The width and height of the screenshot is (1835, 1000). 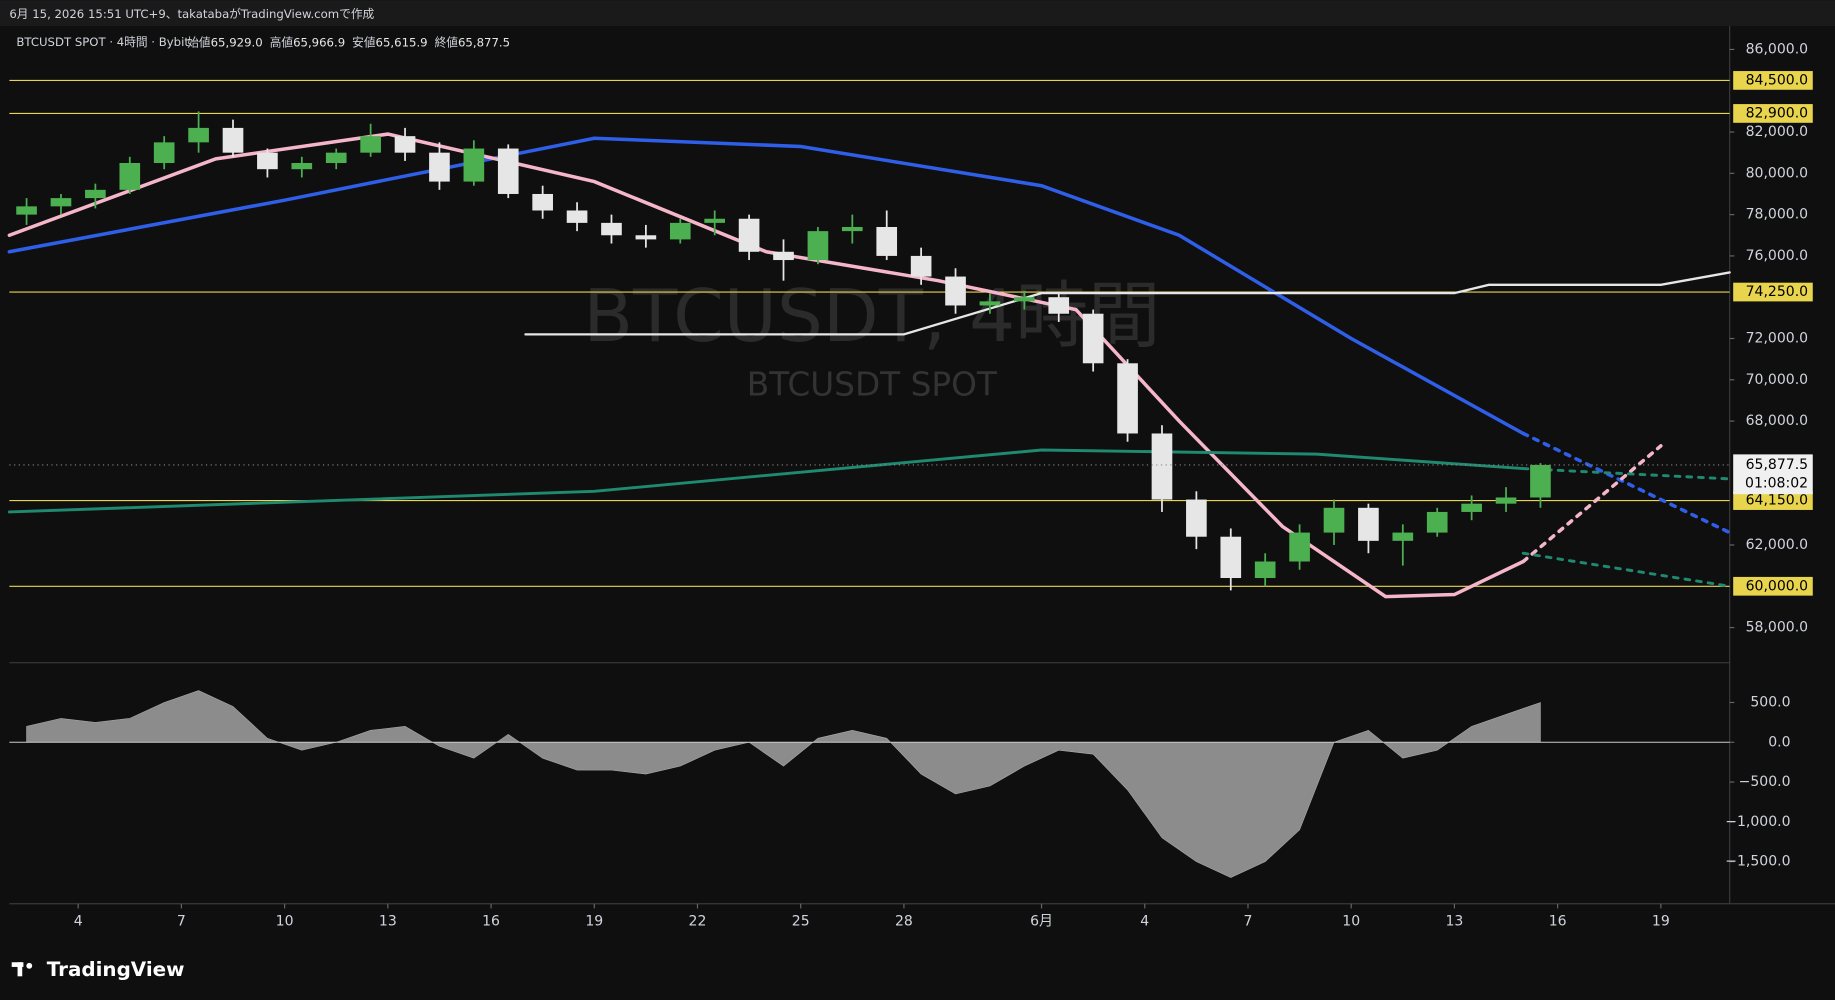 I want to click on ohlc-label: 始値, so click(x=199, y=42).